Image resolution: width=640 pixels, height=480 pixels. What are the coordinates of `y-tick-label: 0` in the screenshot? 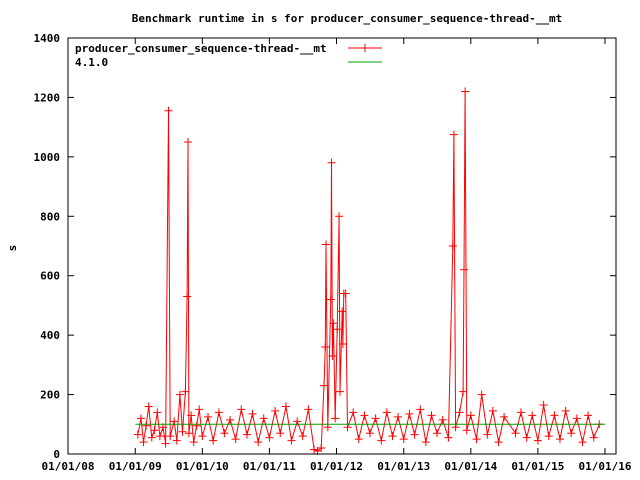 It's located at (56, 454).